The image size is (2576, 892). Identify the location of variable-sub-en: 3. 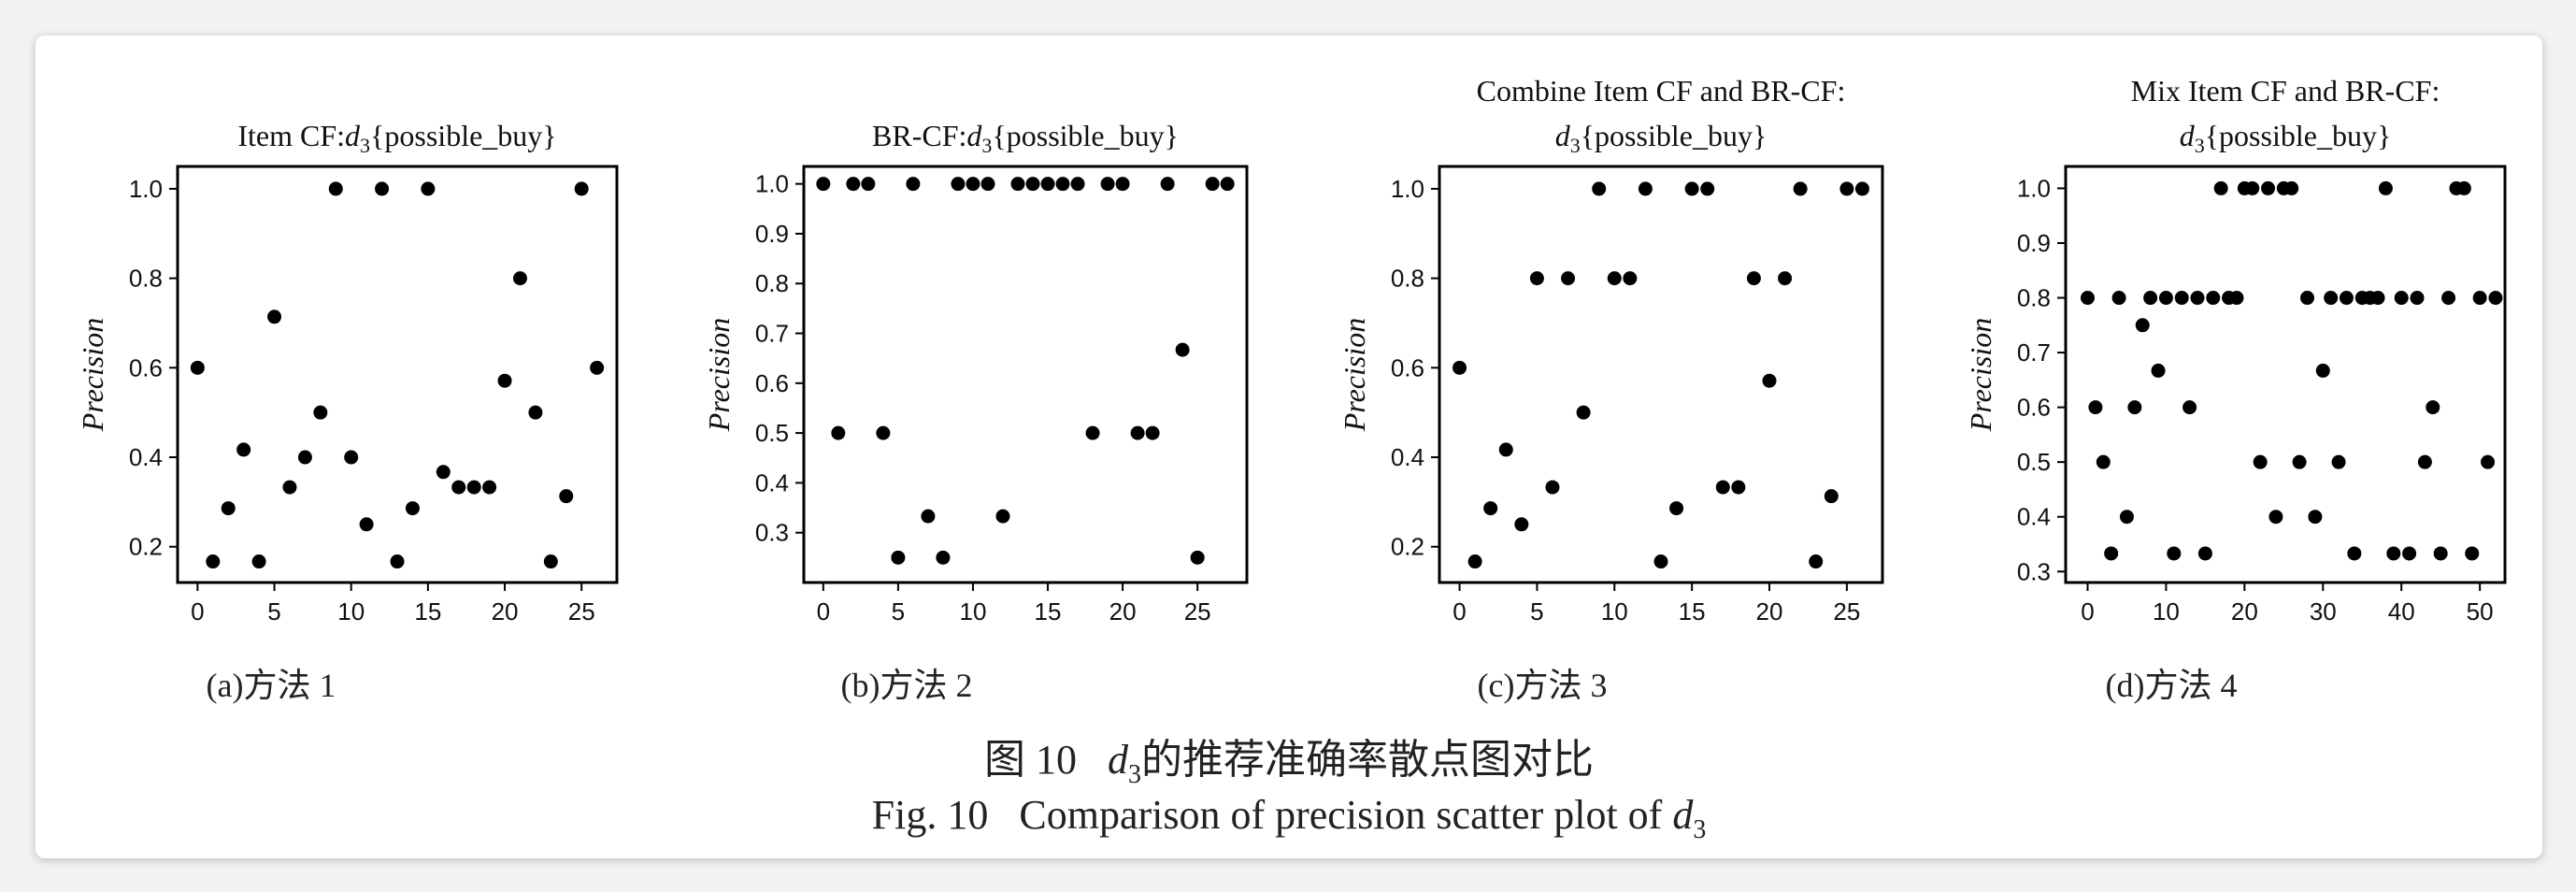
(1700, 829).